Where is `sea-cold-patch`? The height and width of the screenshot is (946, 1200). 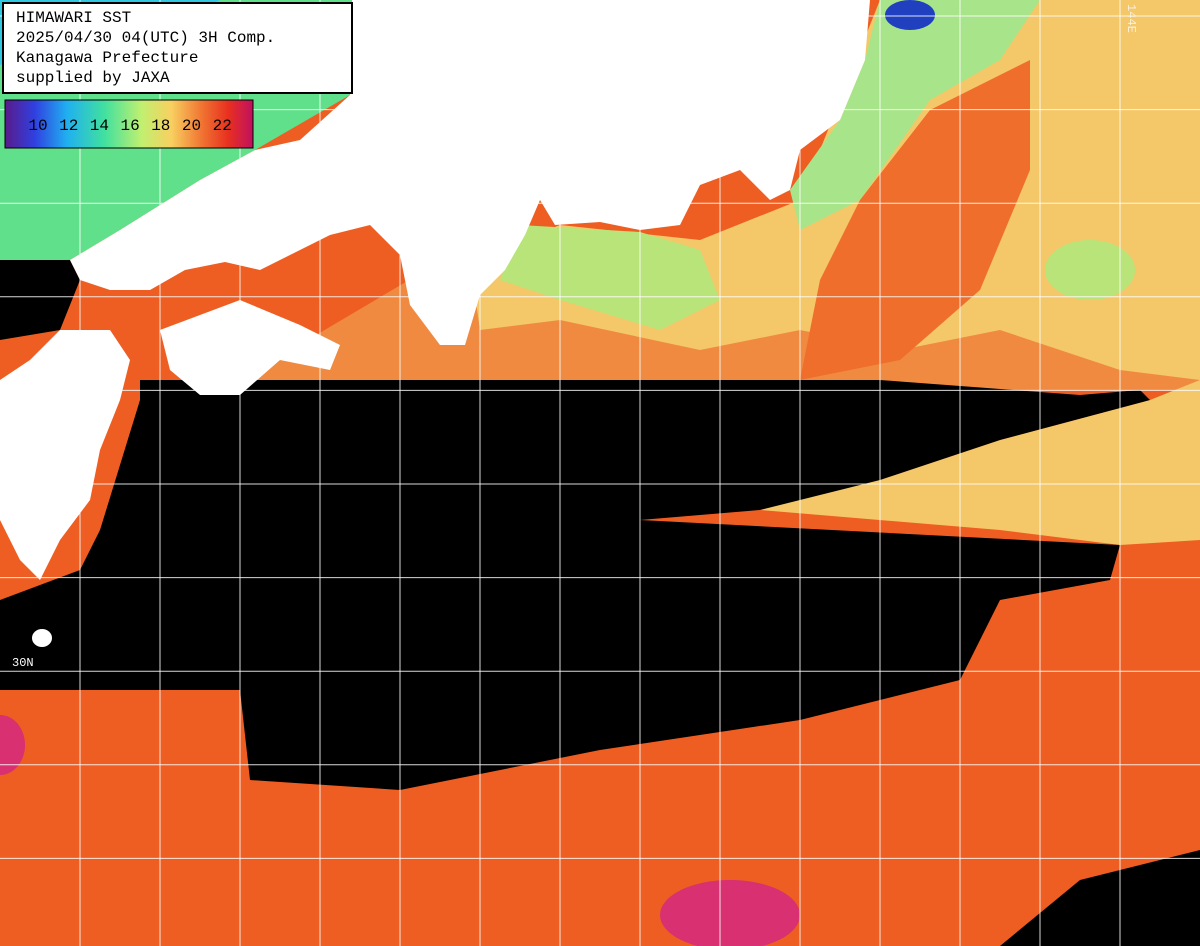
sea-cold-patch is located at coordinates (910, 15).